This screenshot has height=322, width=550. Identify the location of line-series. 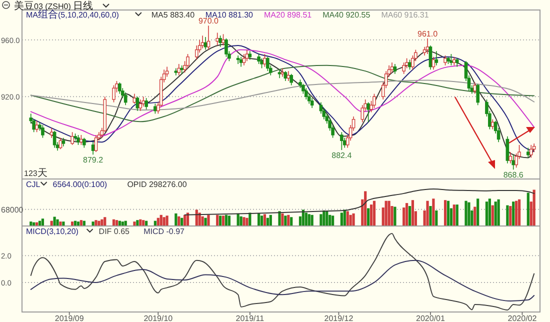
(282, 95).